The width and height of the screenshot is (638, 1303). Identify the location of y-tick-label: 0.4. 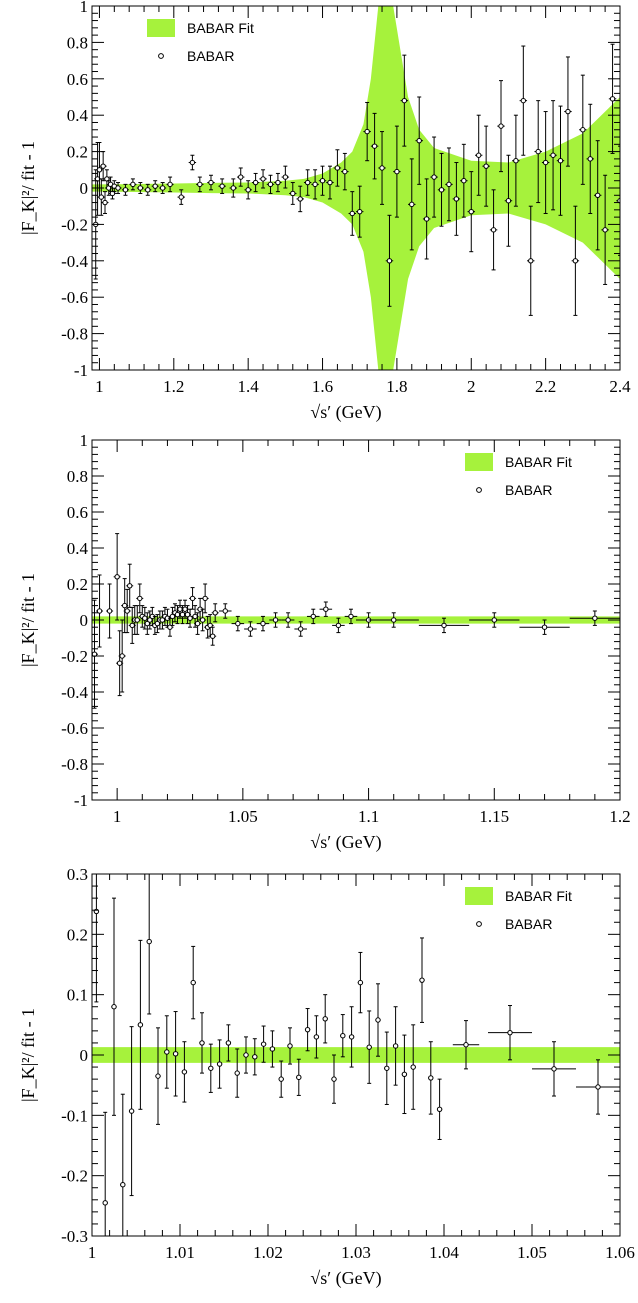
(78, 548).